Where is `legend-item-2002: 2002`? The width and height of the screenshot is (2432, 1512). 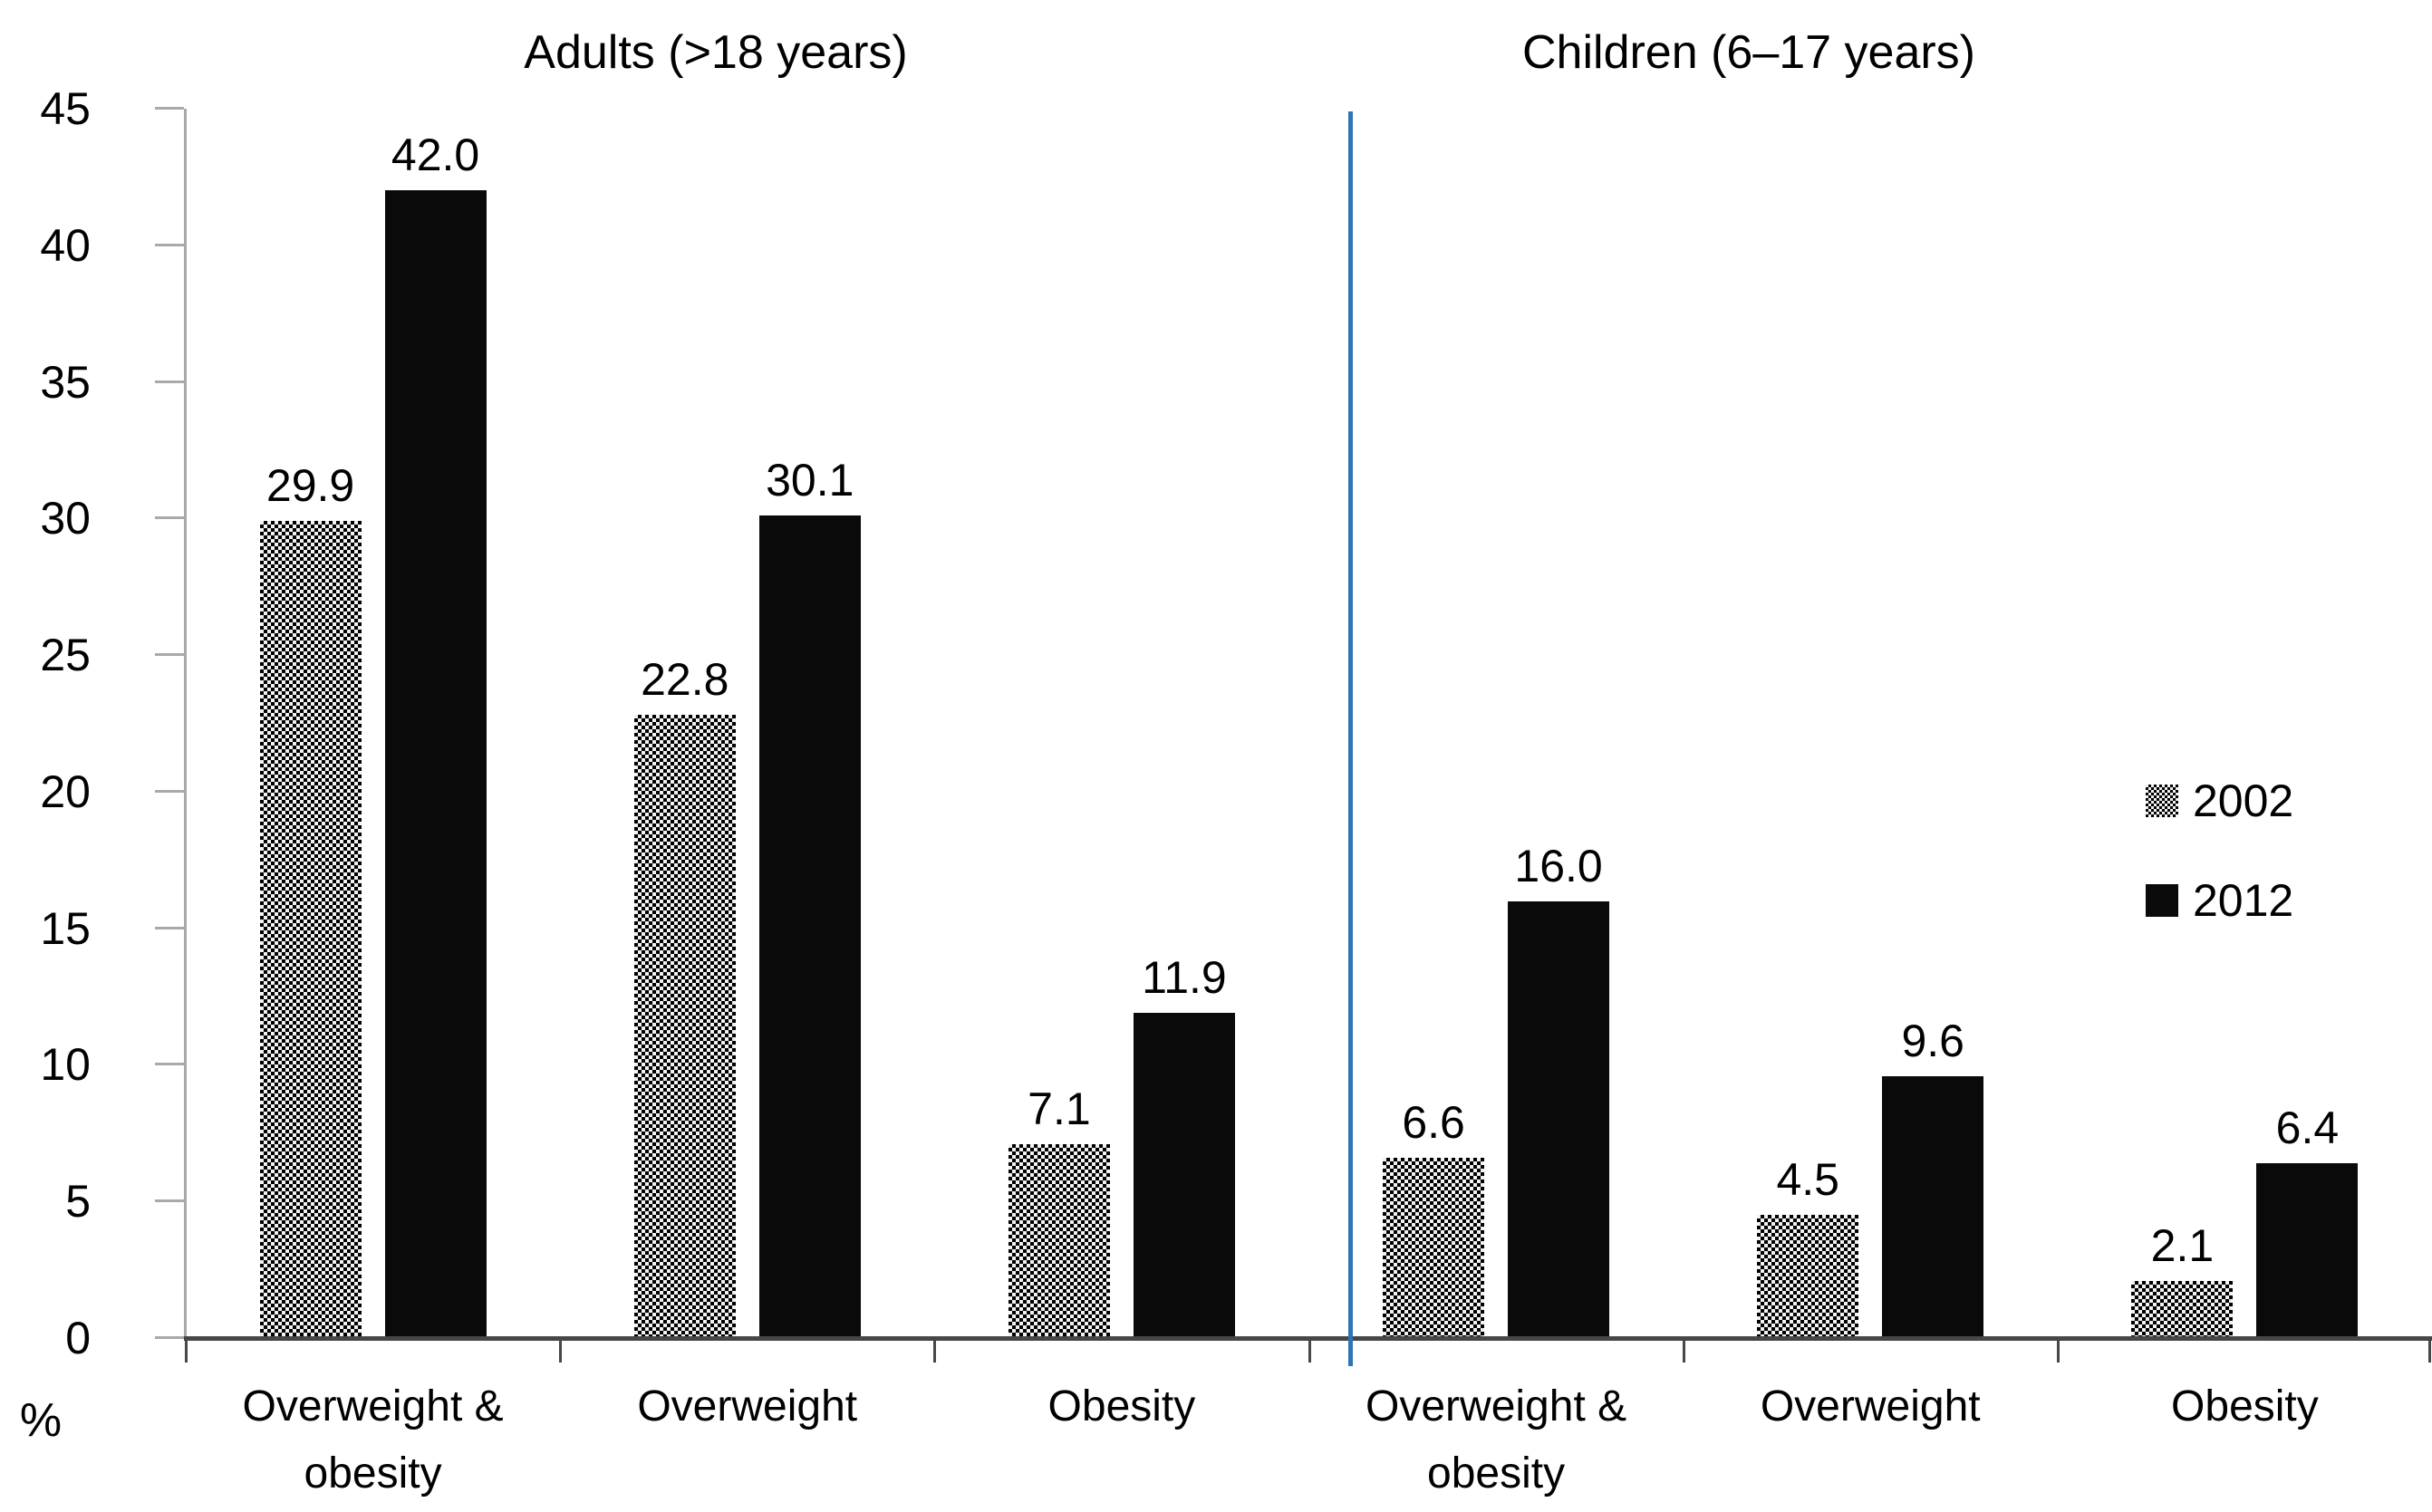
legend-item-2002: 2002 is located at coordinates (2219, 800).